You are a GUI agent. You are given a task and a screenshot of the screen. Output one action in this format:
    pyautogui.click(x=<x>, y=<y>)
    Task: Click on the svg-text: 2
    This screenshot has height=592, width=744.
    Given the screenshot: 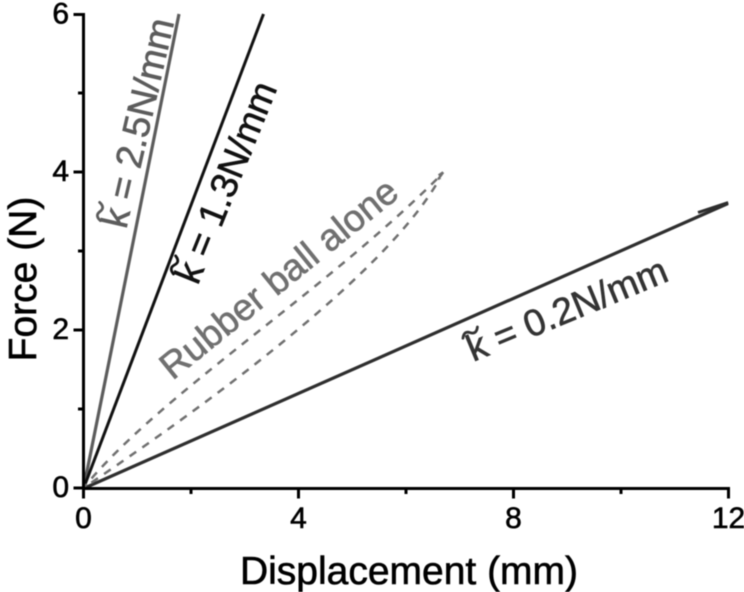 What is the action you would take?
    pyautogui.click(x=60, y=329)
    